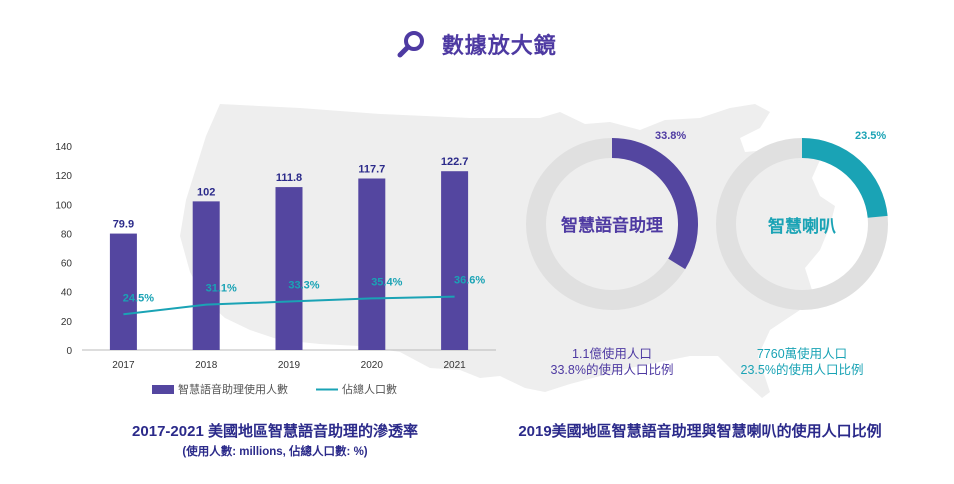  I want to click on donut-caption: 2019美國地區智慧語音助理與智慧喇叭的使用人口比例, so click(700, 431).